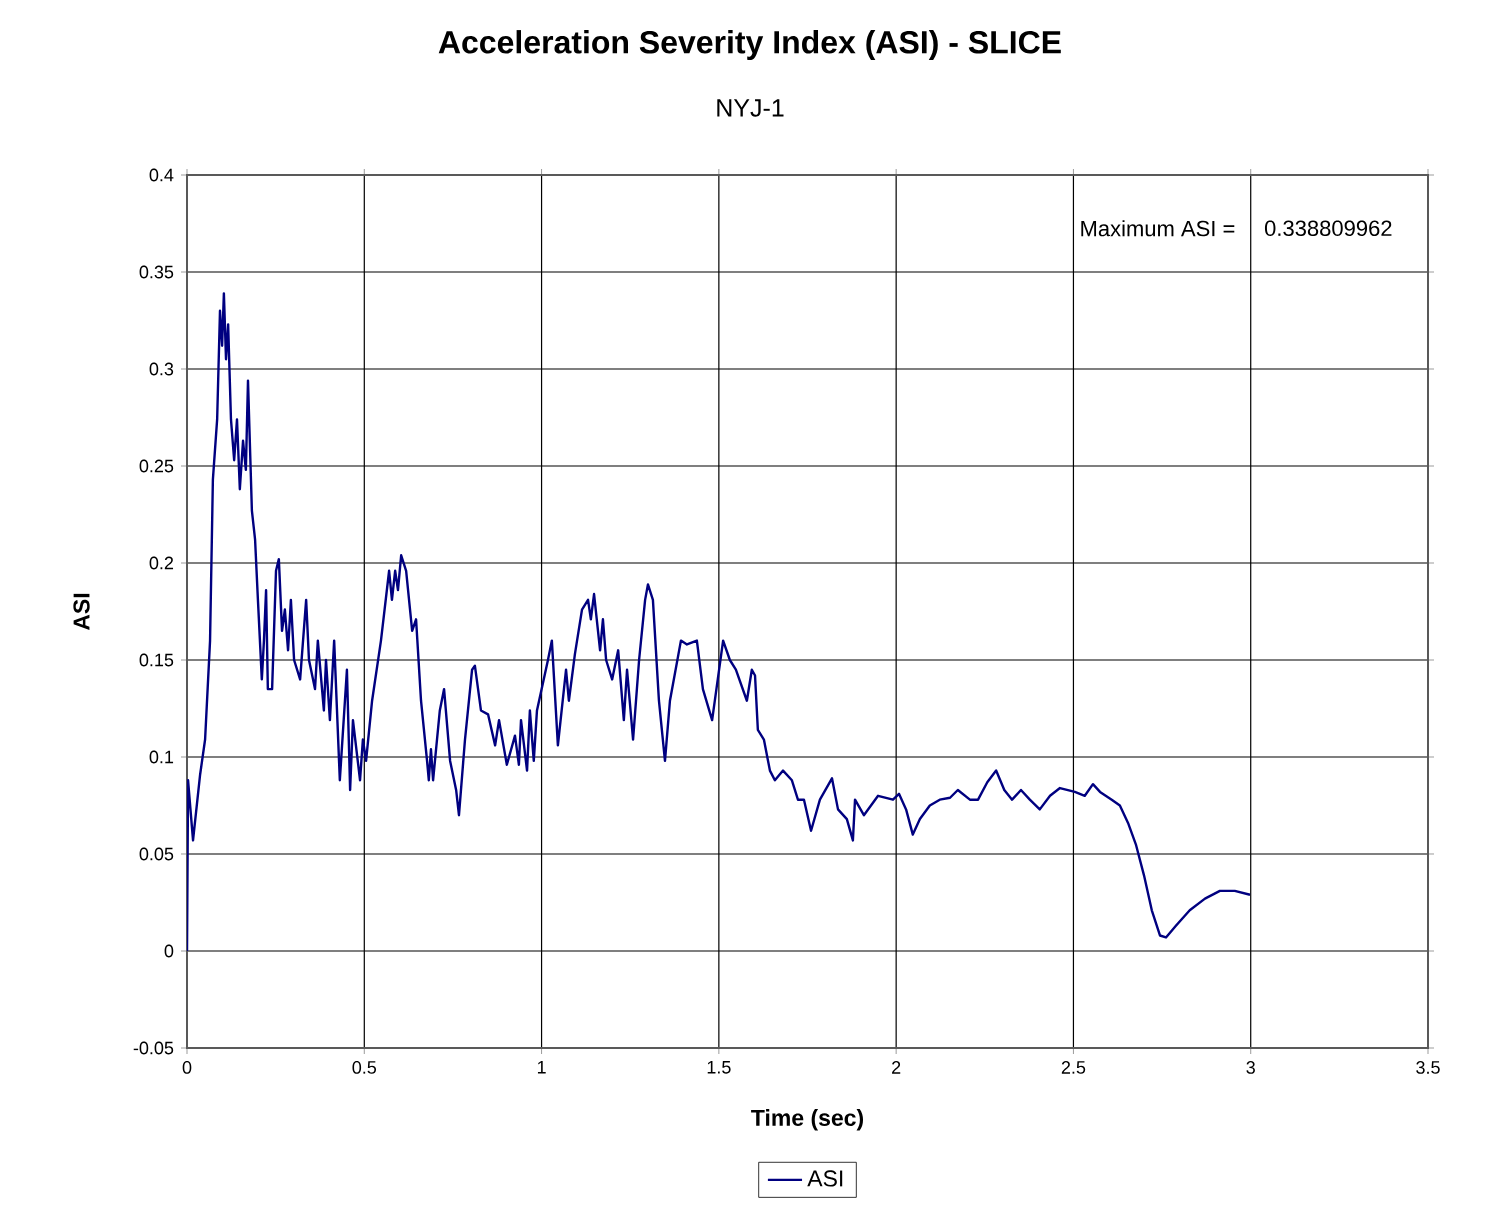  I want to click on x-tick-label: 0, so click(187, 1067).